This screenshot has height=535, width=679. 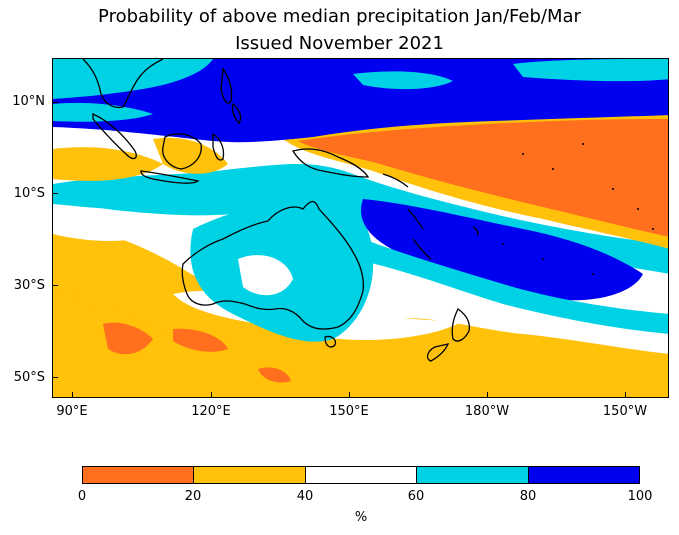 What do you see at coordinates (29, 193) in the screenshot?
I see `lat-label: 10°S` at bounding box center [29, 193].